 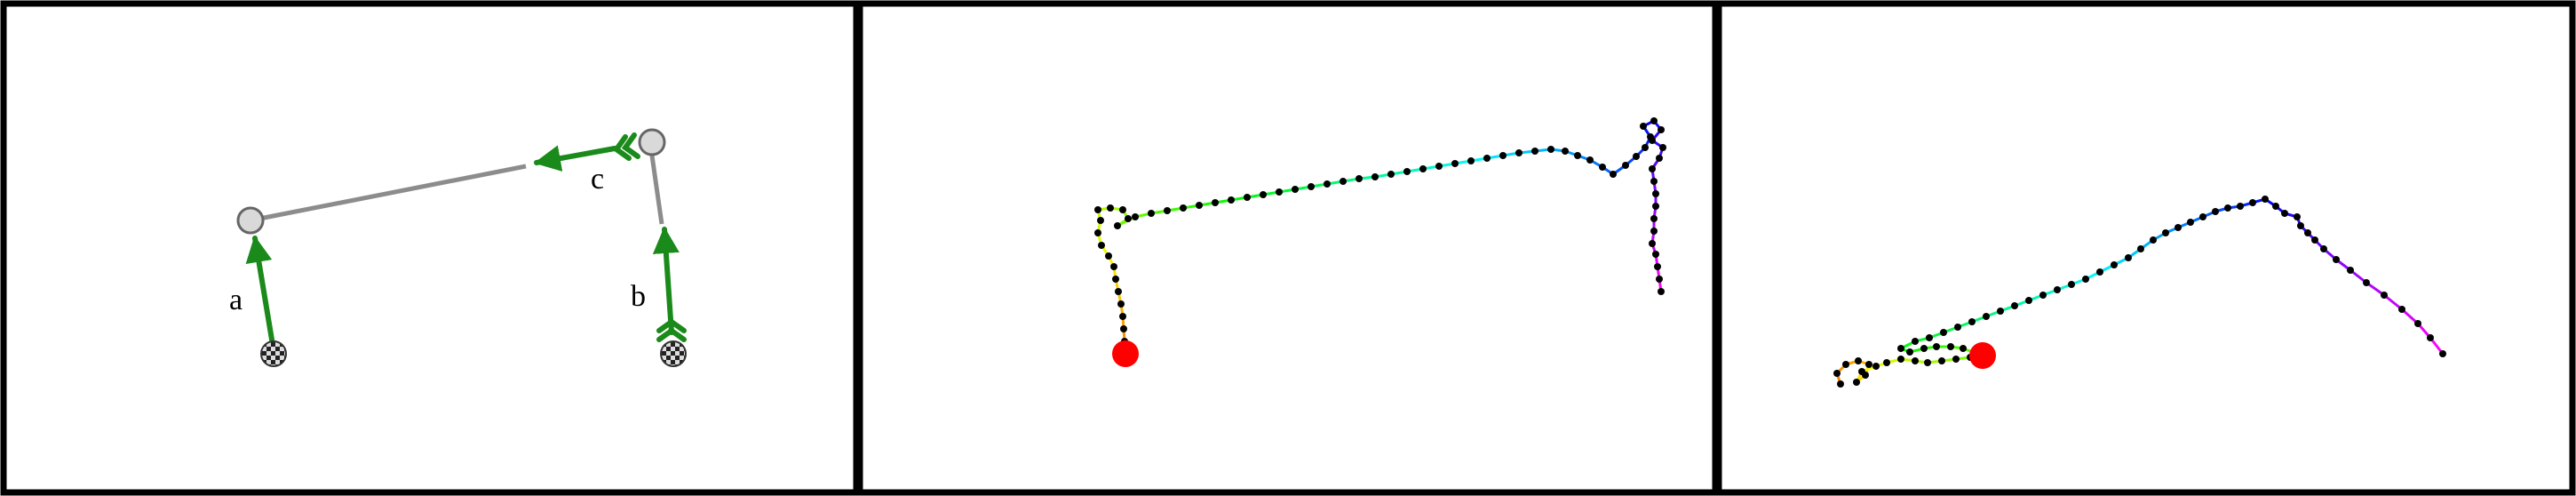 I want to click on vector-b-tail-mark, so click(x=671, y=330).